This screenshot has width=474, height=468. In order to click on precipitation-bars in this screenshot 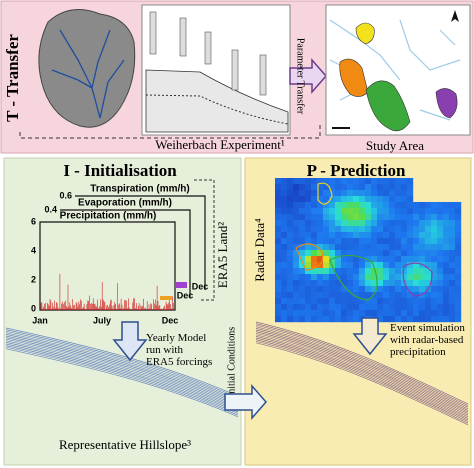, I will do `click(113, 291)`.